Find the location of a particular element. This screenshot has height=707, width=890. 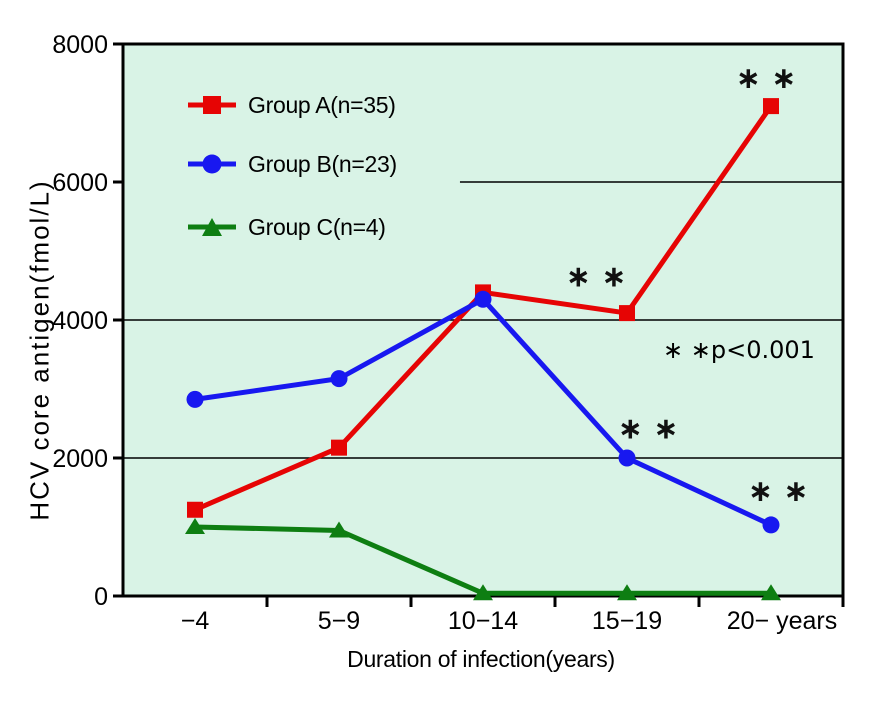

x-tick-label-2: 10−14 is located at coordinates (483, 621).